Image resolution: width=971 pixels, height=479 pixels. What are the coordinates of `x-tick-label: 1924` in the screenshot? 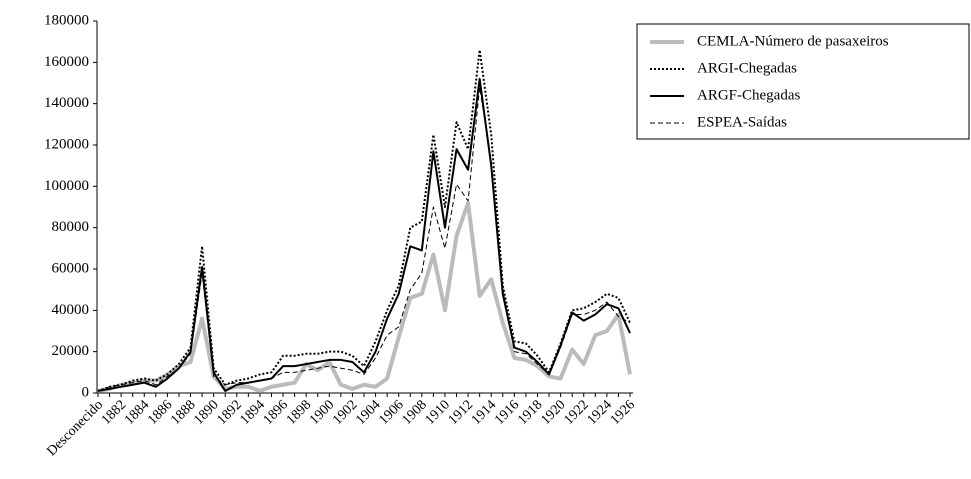 It's located at (600, 412).